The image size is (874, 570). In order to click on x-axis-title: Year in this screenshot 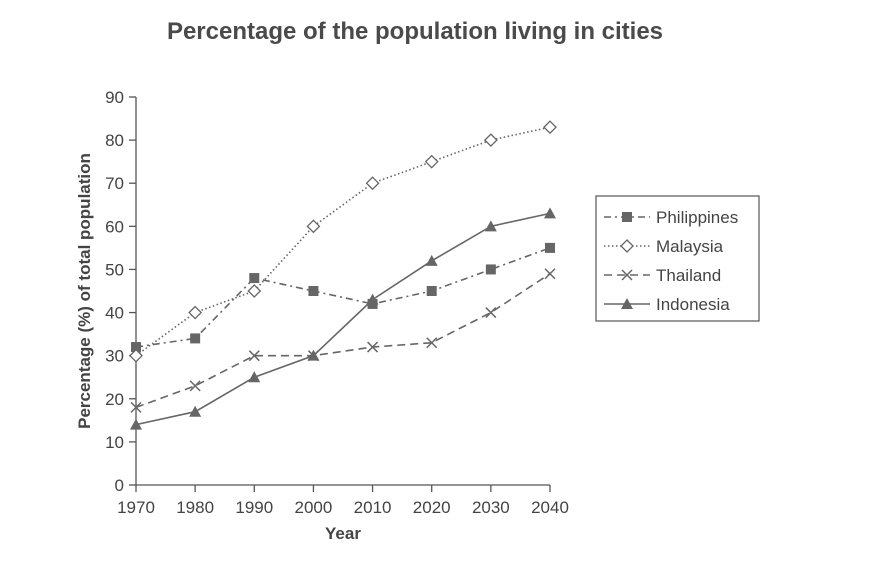, I will do `click(343, 533)`.